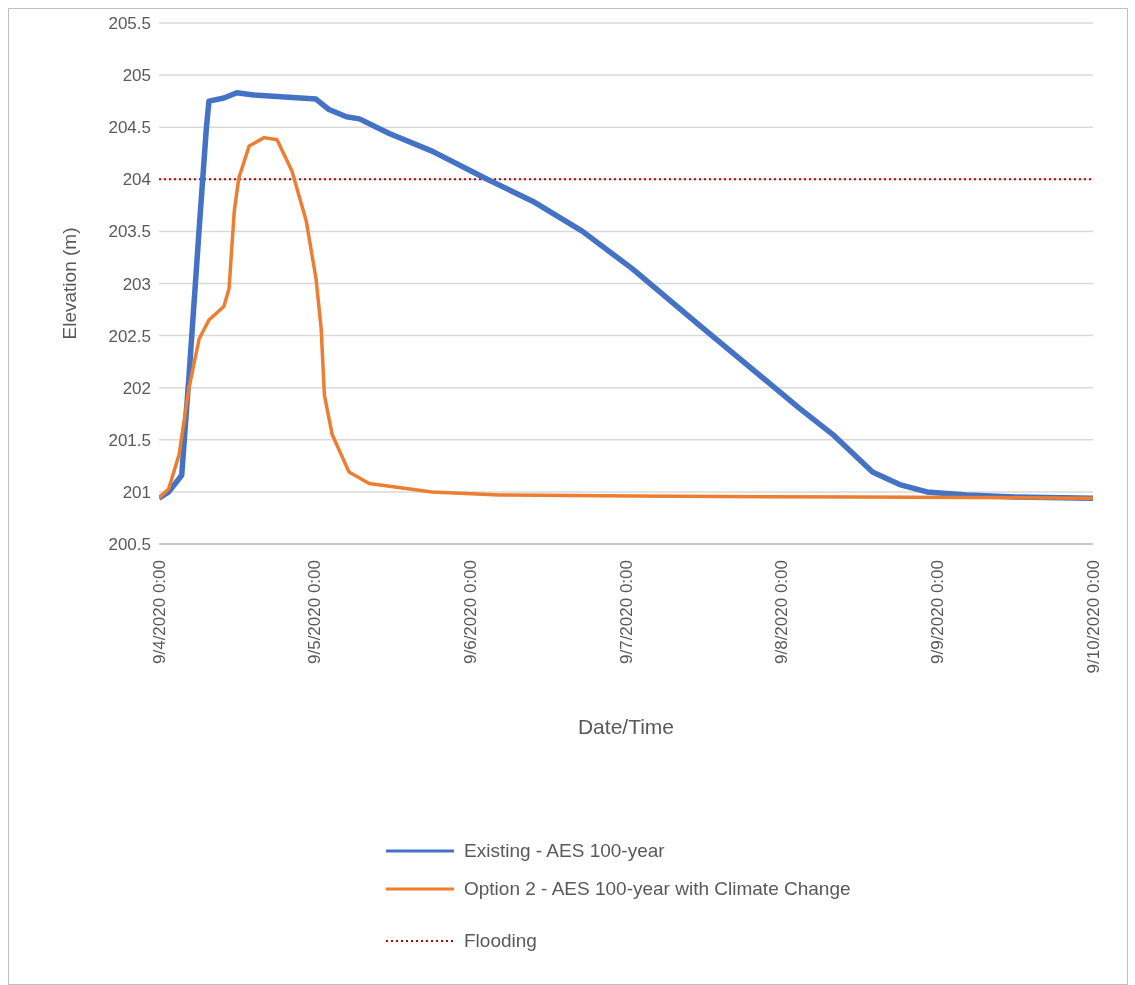  I want to click on y-tick-label: 200.5, so click(129, 545).